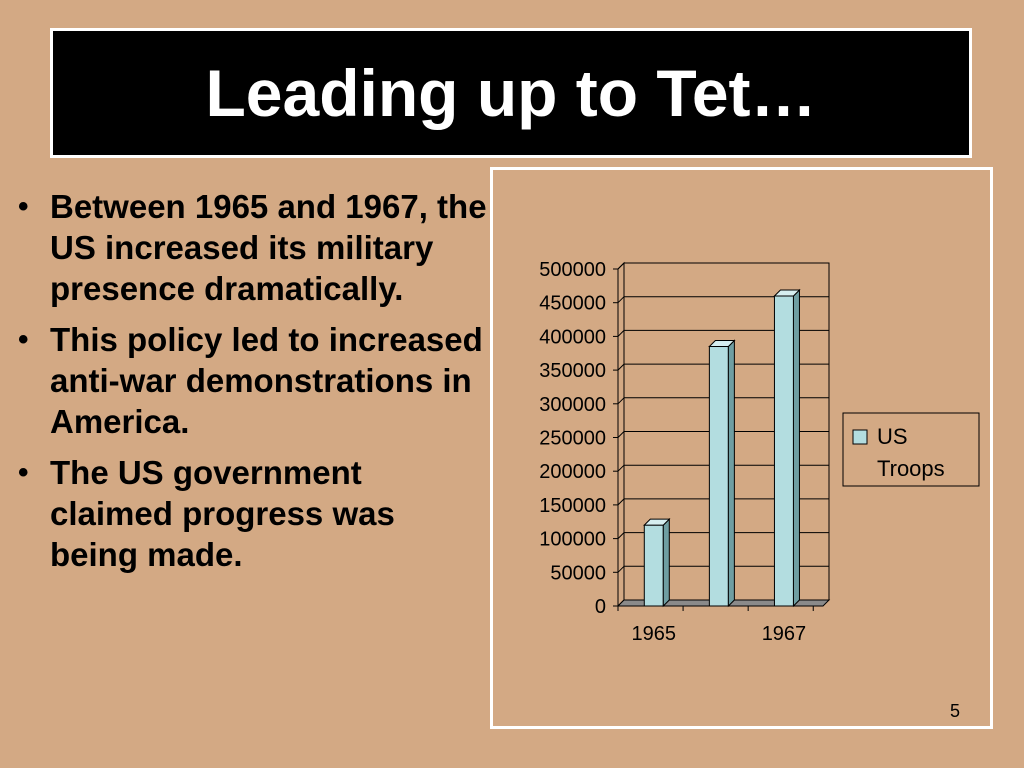  Describe the element at coordinates (892, 436) in the screenshot. I see `legend-label: US` at that location.